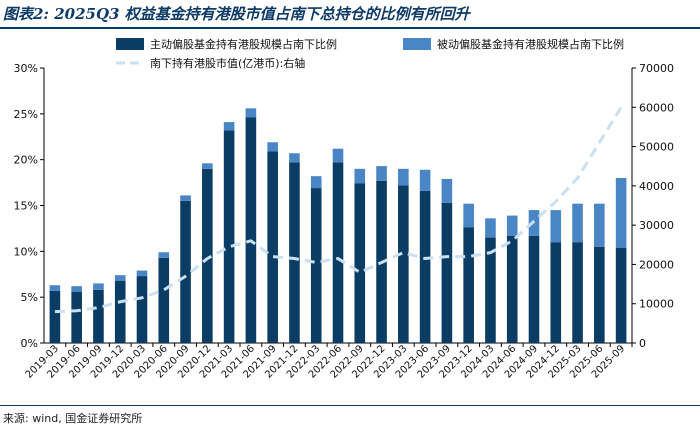 The height and width of the screenshot is (429, 700). What do you see at coordinates (656, 264) in the screenshot?
I see `right-axis-tick-label: 20000` at bounding box center [656, 264].